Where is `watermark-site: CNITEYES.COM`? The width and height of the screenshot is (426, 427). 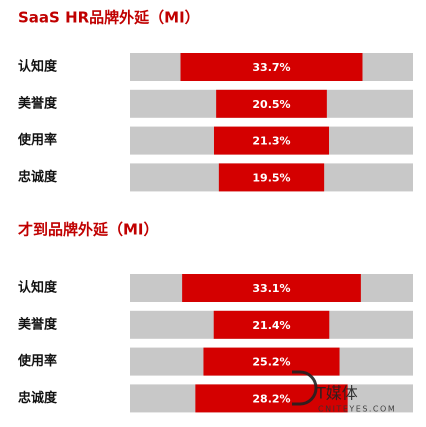 watermark-site: CNITEYES.COM is located at coordinates (357, 409).